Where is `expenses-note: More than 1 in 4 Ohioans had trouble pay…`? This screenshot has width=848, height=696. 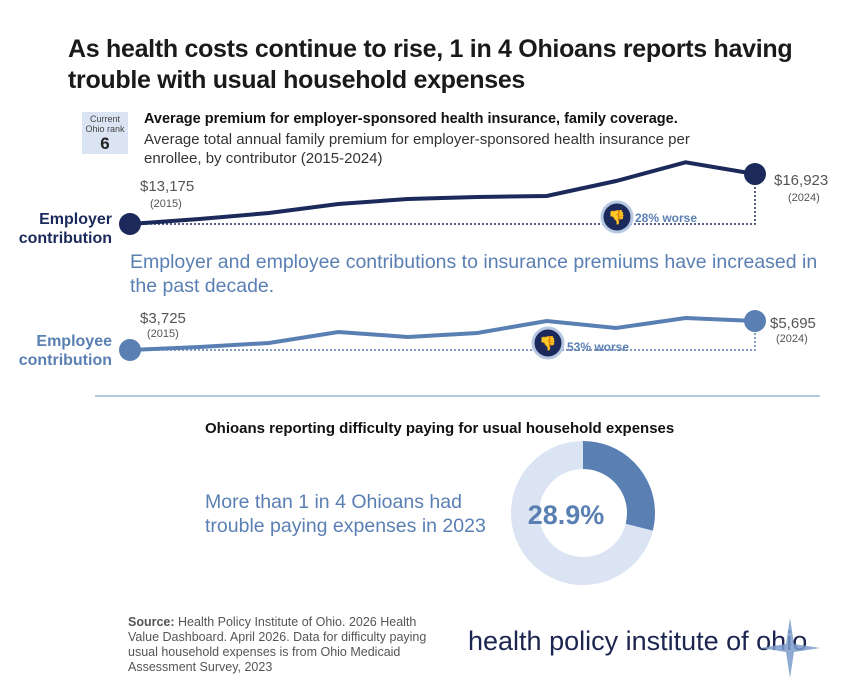
expenses-note: More than 1 in 4 Ohioans had trouble pay… is located at coordinates (345, 514).